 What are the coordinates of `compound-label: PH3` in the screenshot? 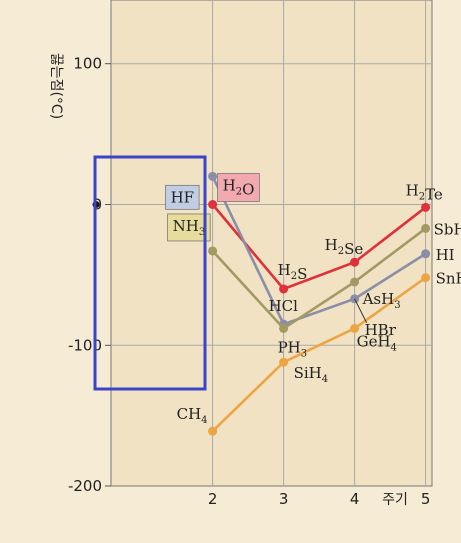 It's located at (293, 348).